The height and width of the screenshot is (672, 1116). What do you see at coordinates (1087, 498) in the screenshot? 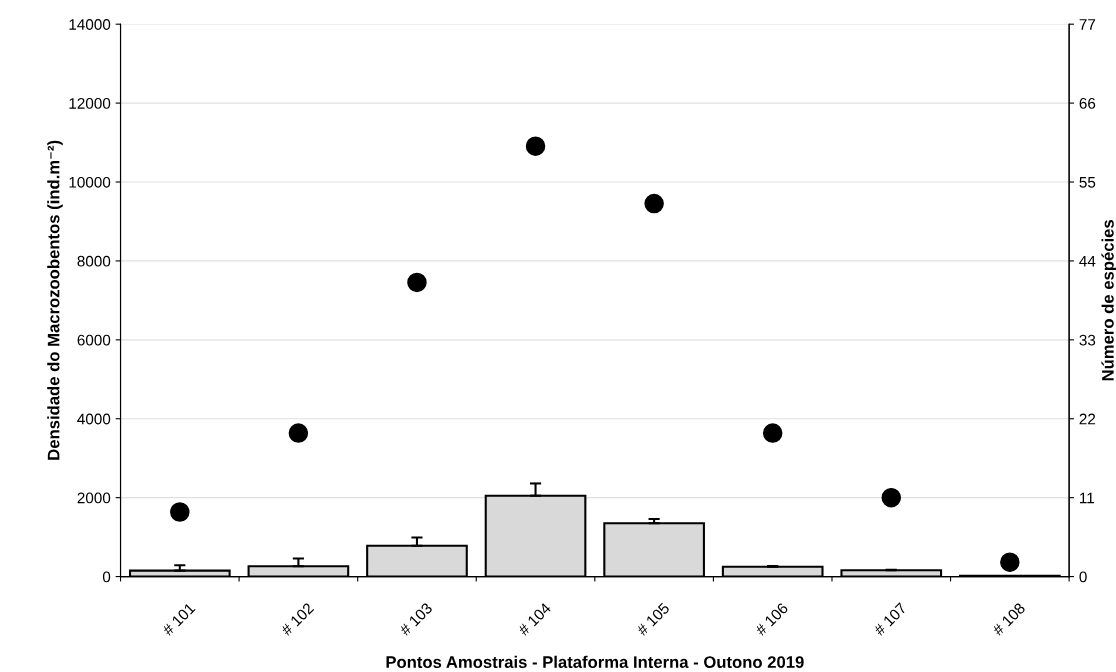
I see `y2-tick-label: 11` at bounding box center [1087, 498].